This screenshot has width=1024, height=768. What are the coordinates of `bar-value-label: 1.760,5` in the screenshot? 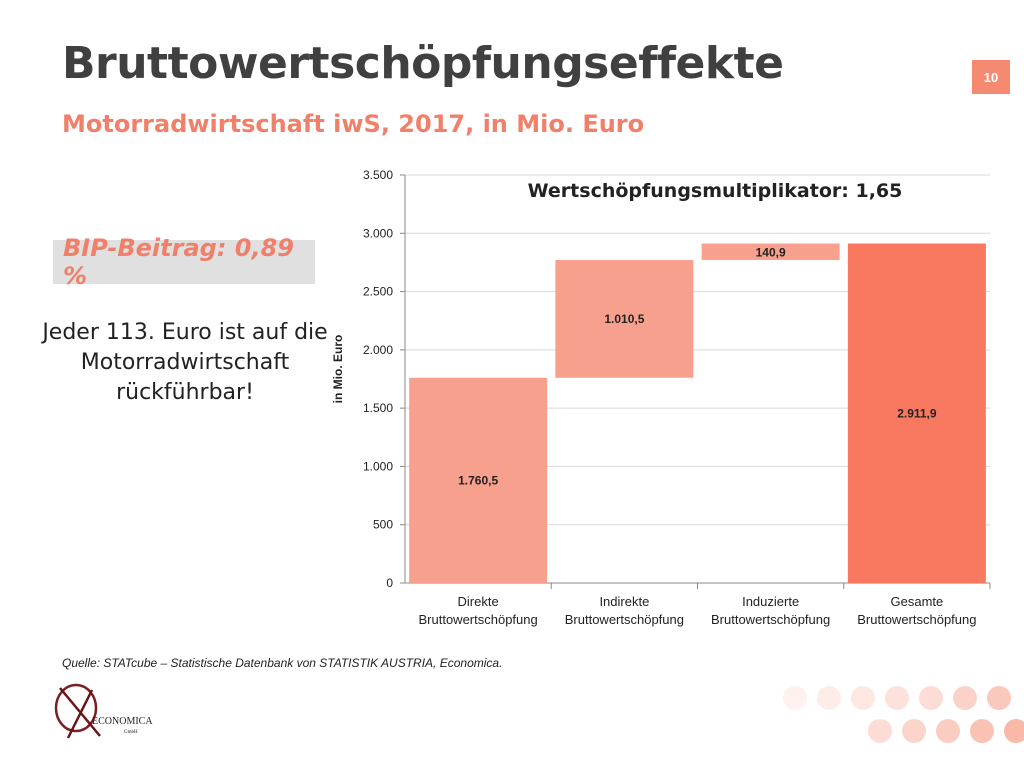 It's located at (478, 480).